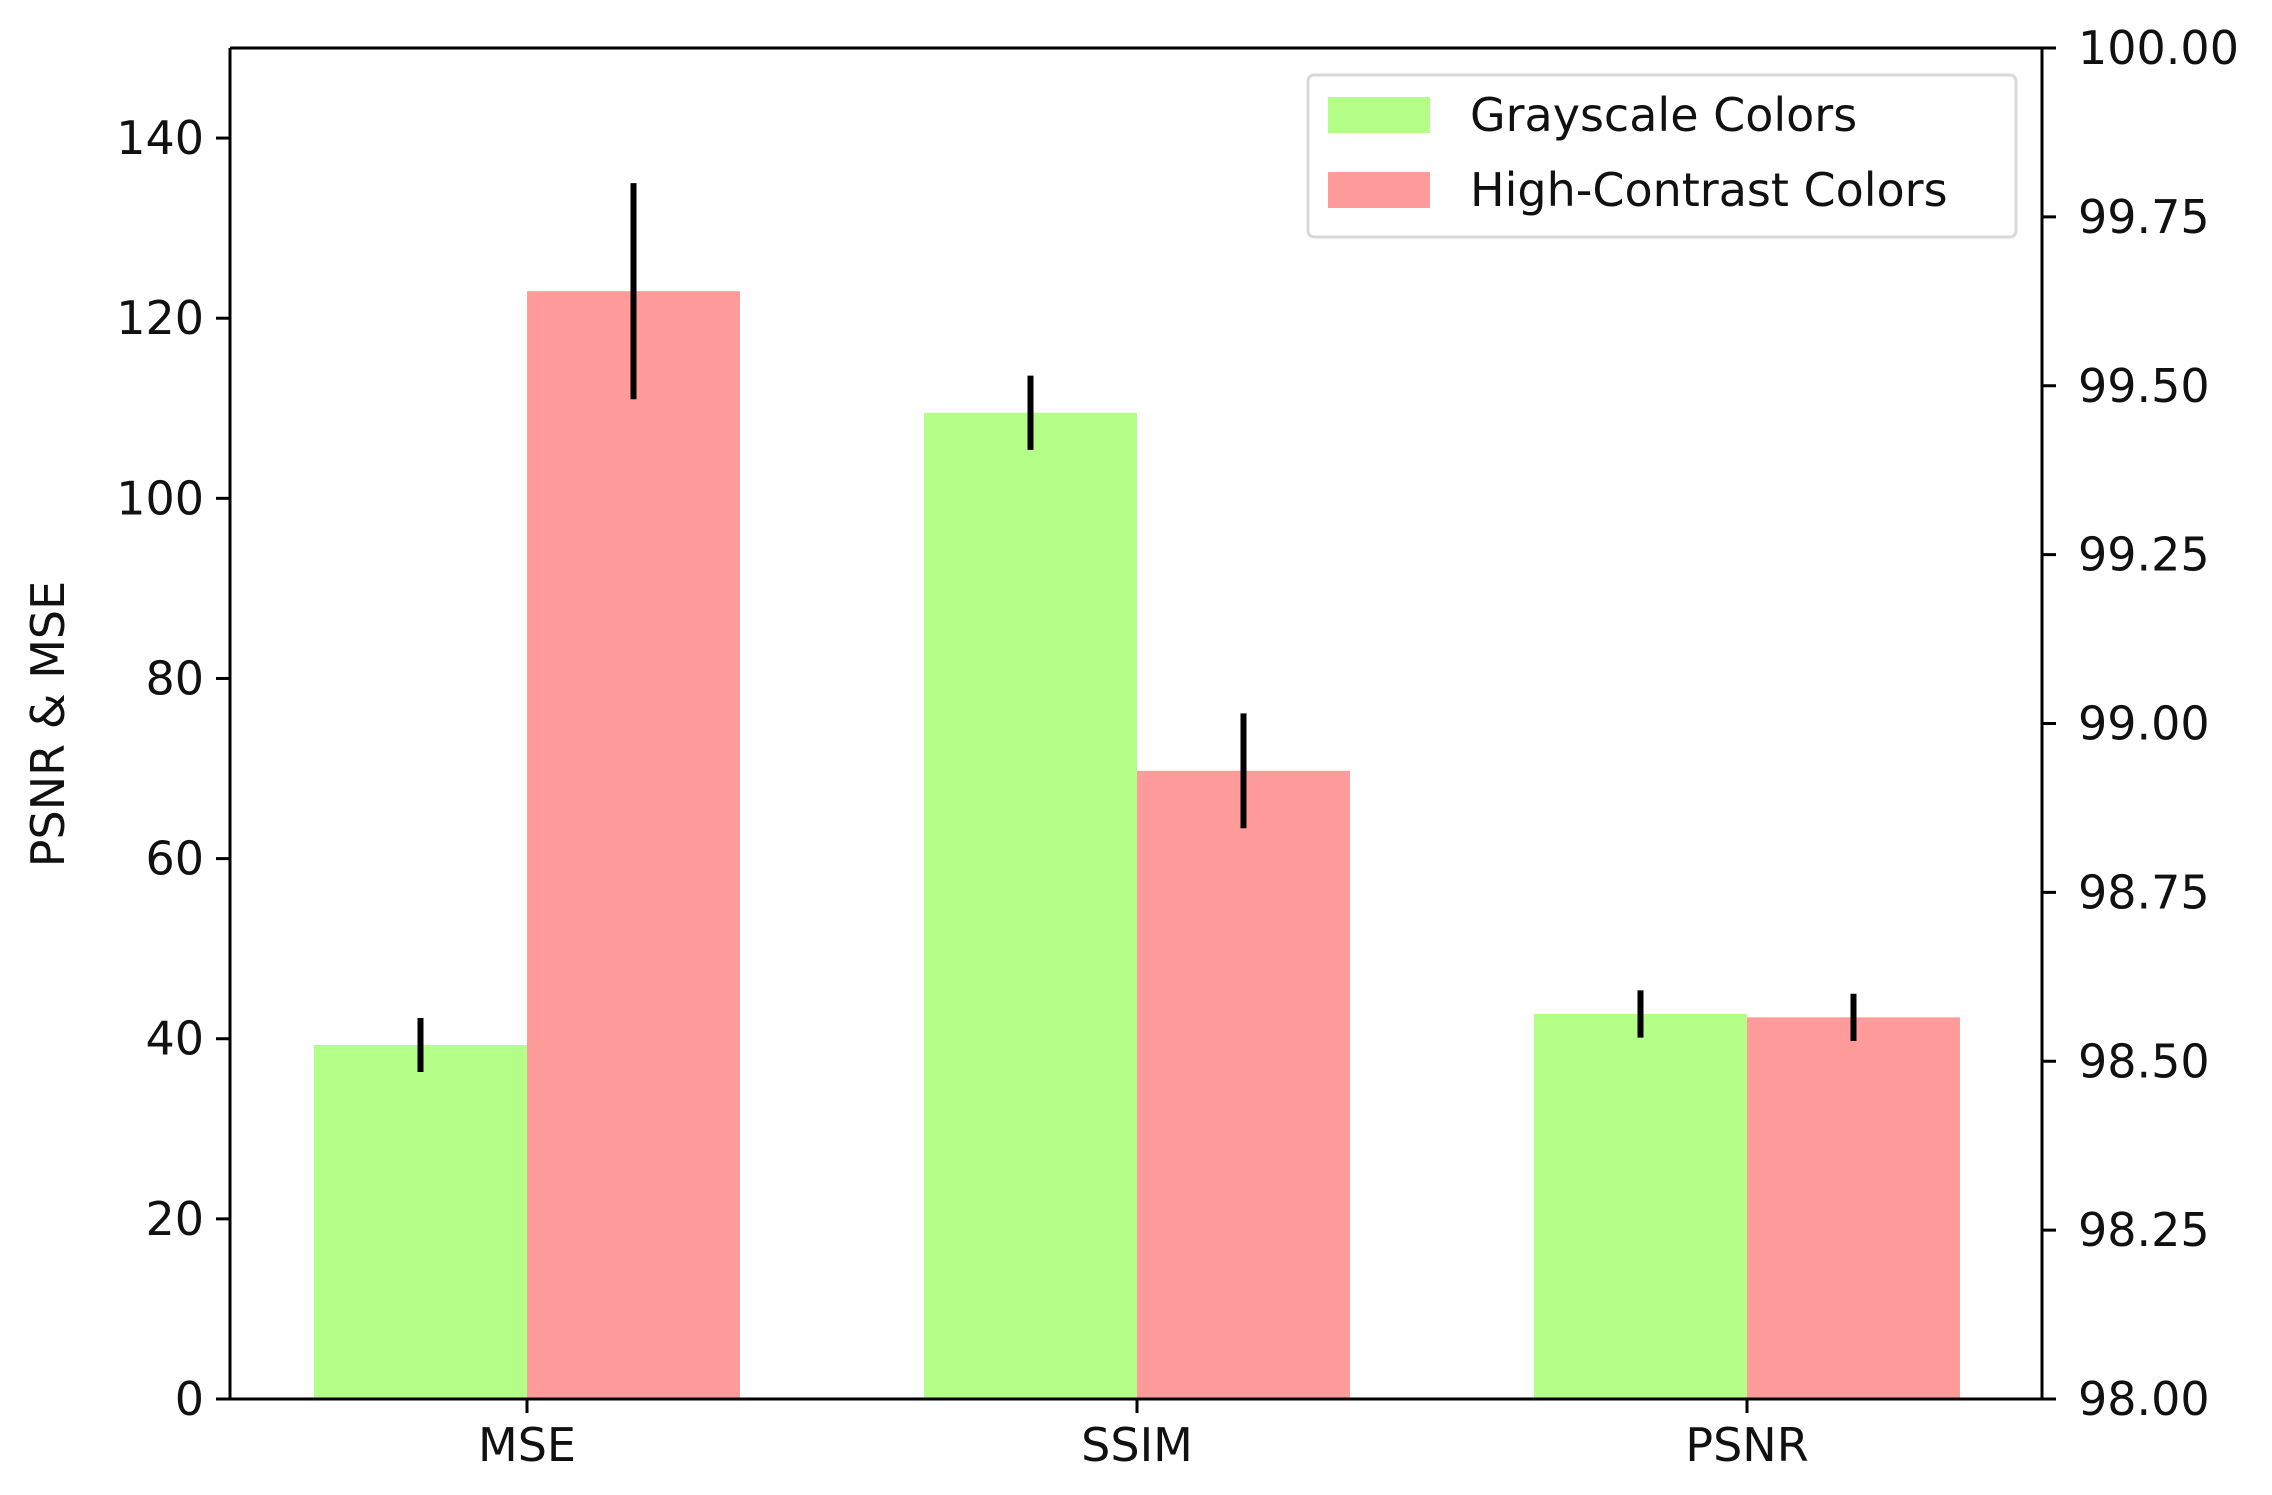 The width and height of the screenshot is (2272, 1495). What do you see at coordinates (174, 1219) in the screenshot?
I see `y-tick-label: 20` at bounding box center [174, 1219].